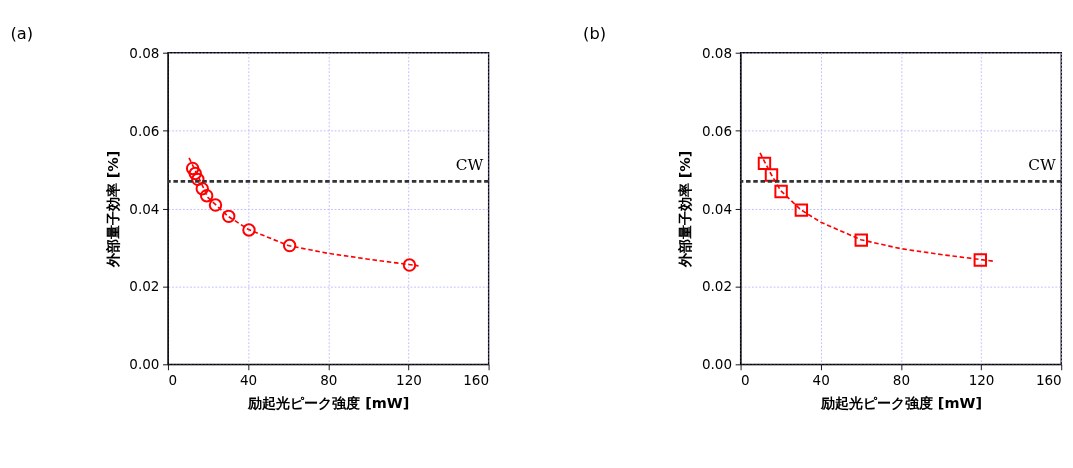  I want to click on text: (b), so click(595, 34).